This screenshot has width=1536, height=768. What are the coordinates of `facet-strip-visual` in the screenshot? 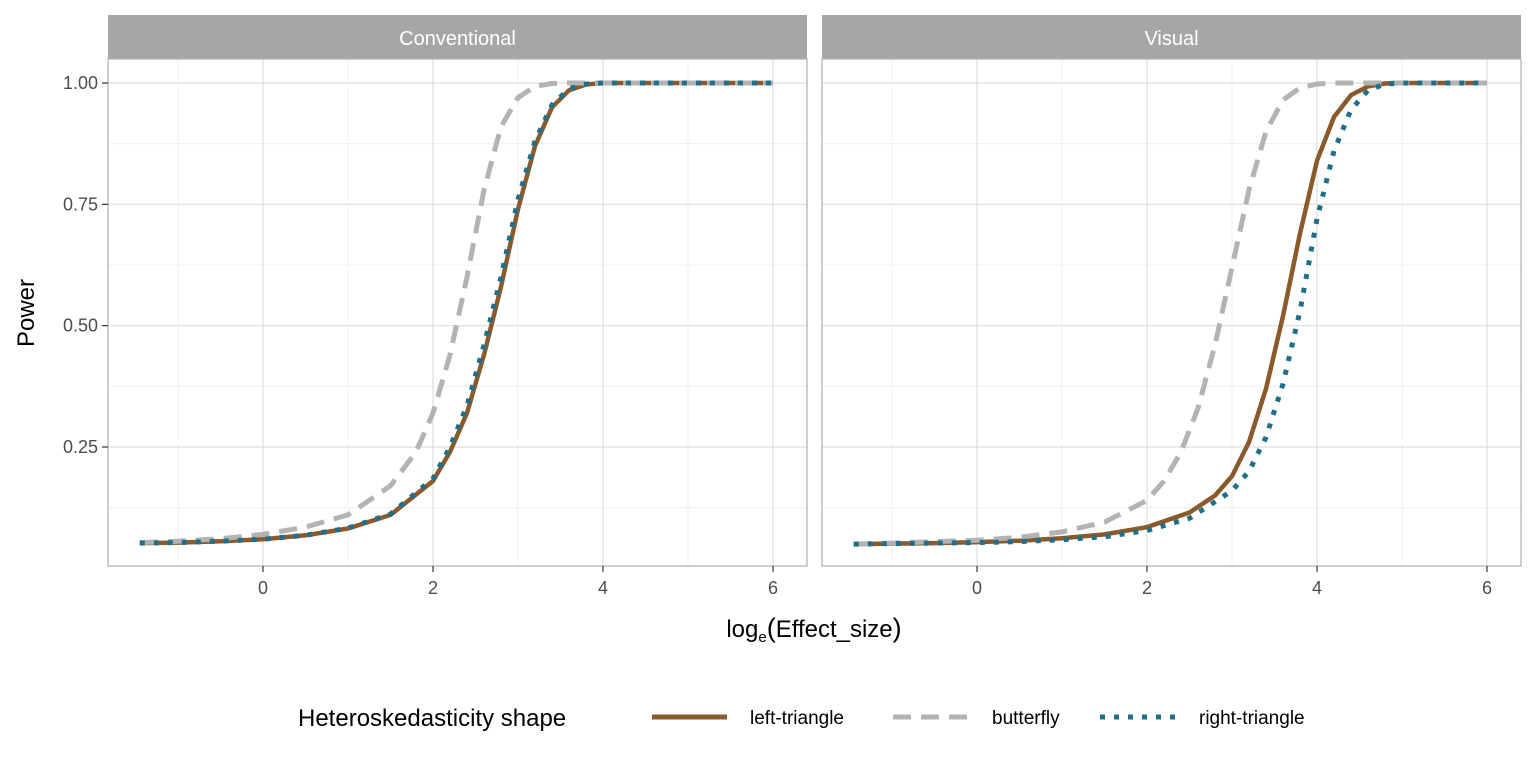 It's located at (1171, 37).